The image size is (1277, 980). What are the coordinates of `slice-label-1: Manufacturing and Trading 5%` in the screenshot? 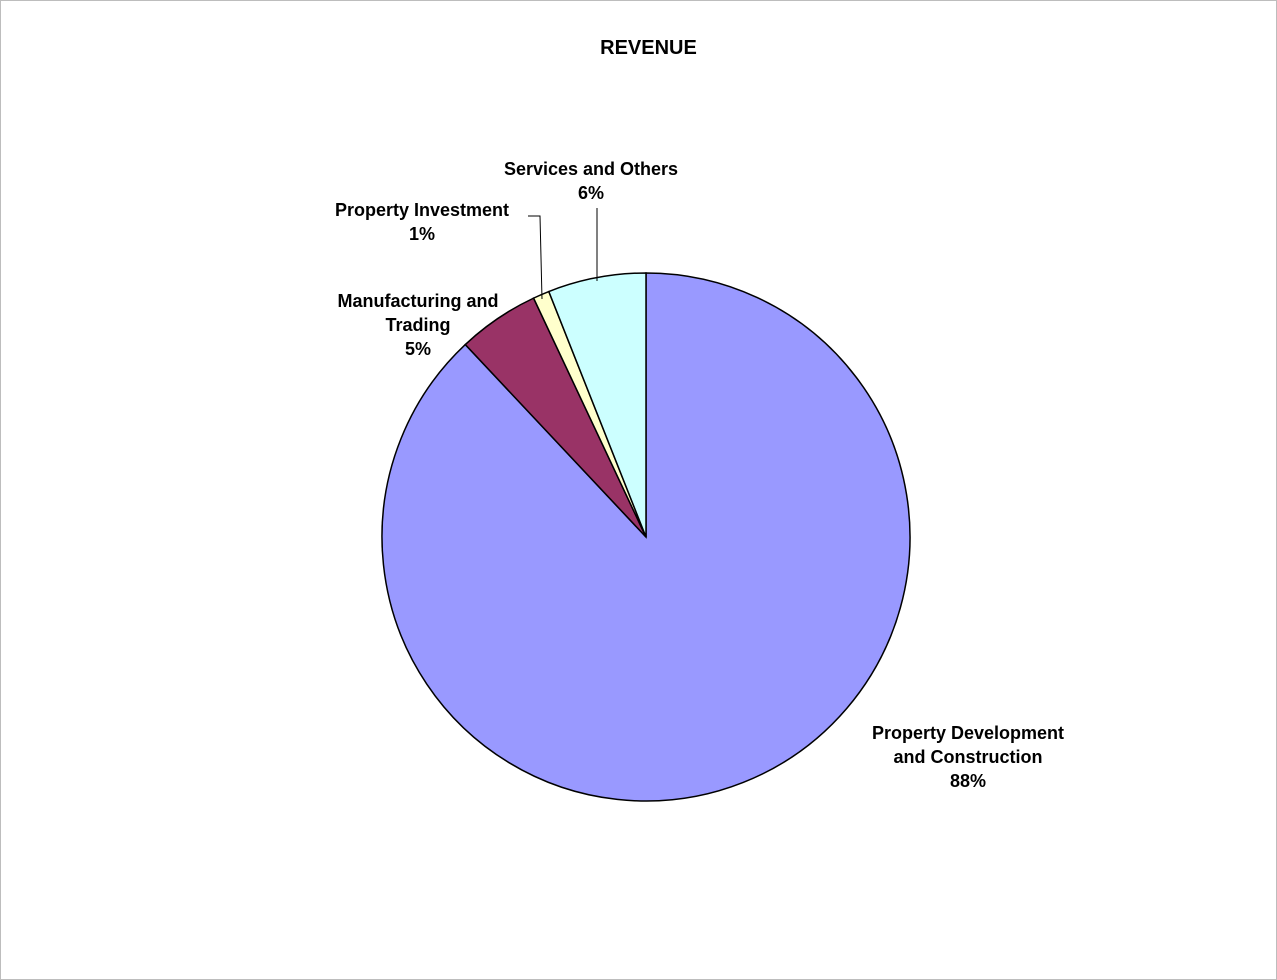 It's located at (418, 325).